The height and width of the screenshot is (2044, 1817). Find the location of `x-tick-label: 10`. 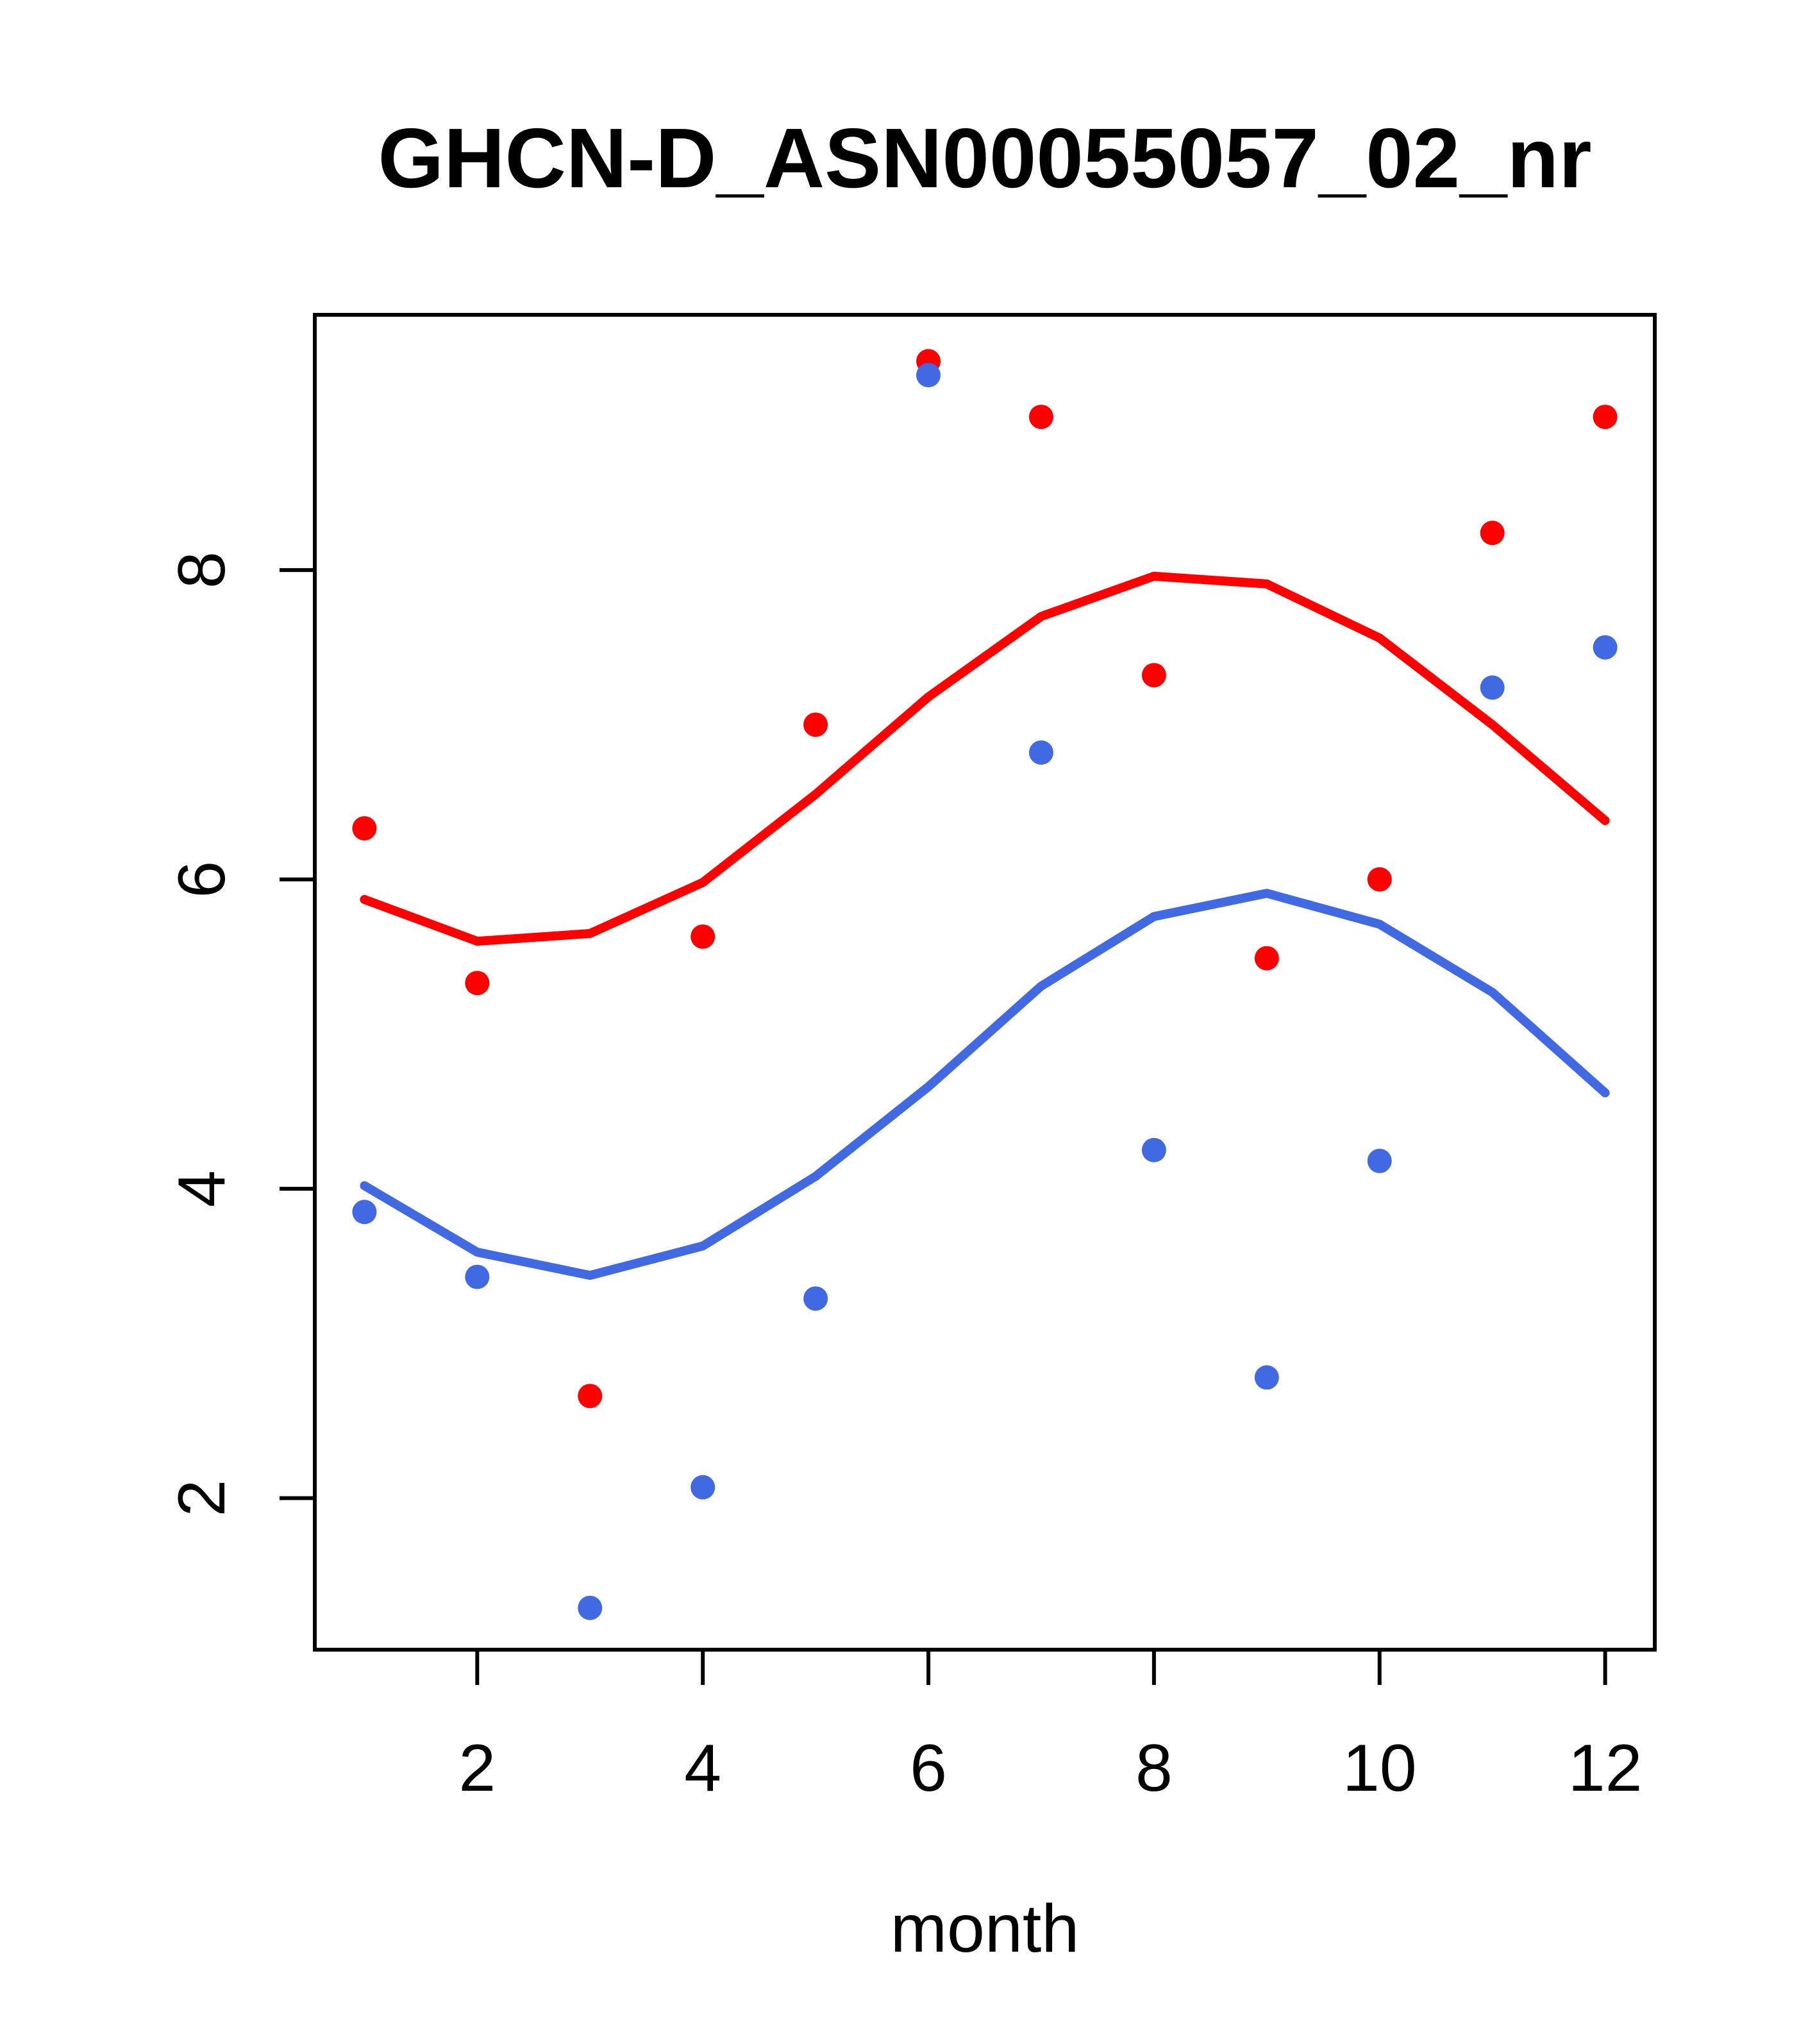

x-tick-label: 10 is located at coordinates (1380, 1768).